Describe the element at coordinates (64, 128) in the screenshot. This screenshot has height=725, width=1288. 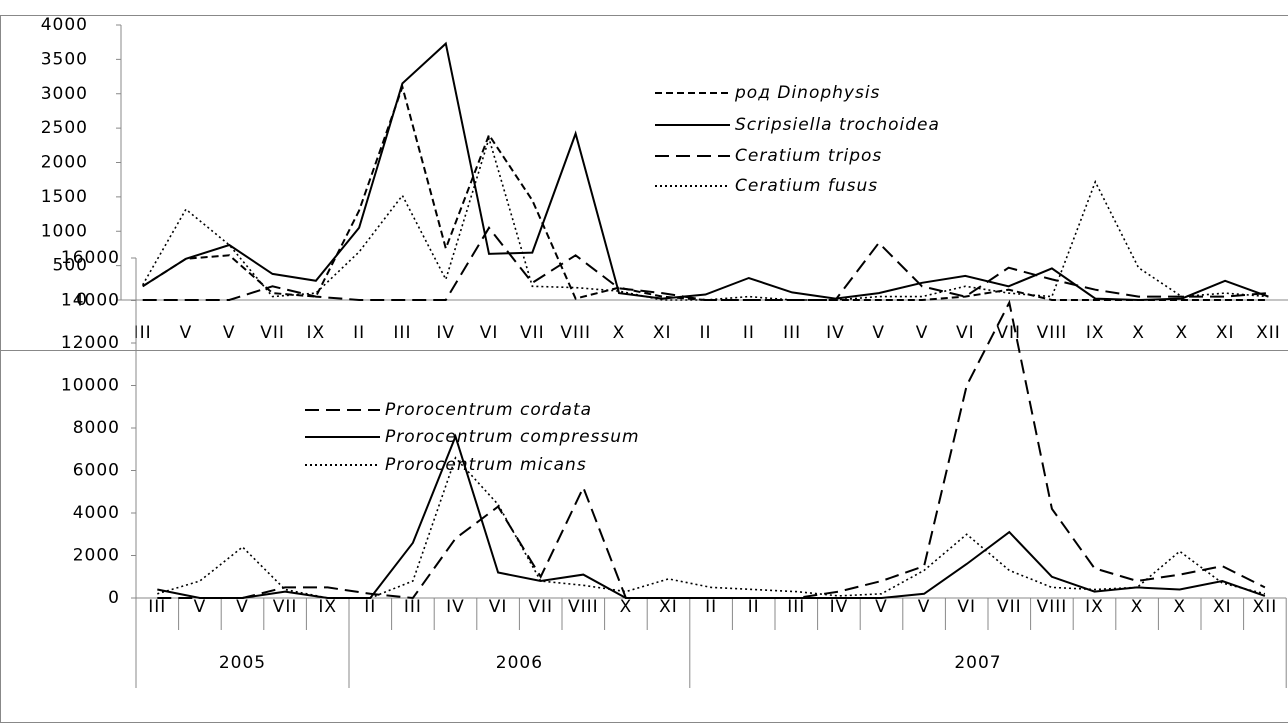
I see `y-tick-label: 2500` at that location.